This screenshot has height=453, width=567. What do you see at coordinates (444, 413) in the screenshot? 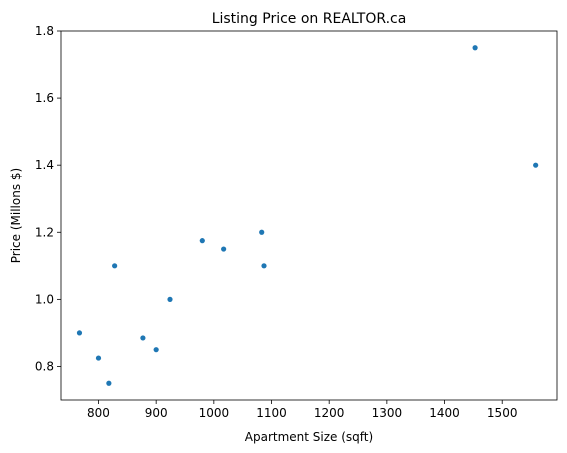
I see `x-tick-label: 1400` at bounding box center [444, 413].